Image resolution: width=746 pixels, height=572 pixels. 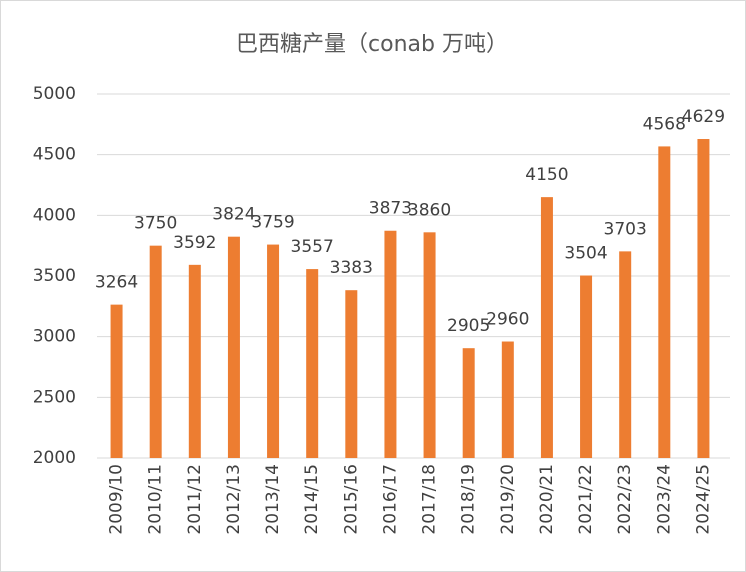 What do you see at coordinates (390, 209) in the screenshot?
I see `data-label: 3873` at bounding box center [390, 209].